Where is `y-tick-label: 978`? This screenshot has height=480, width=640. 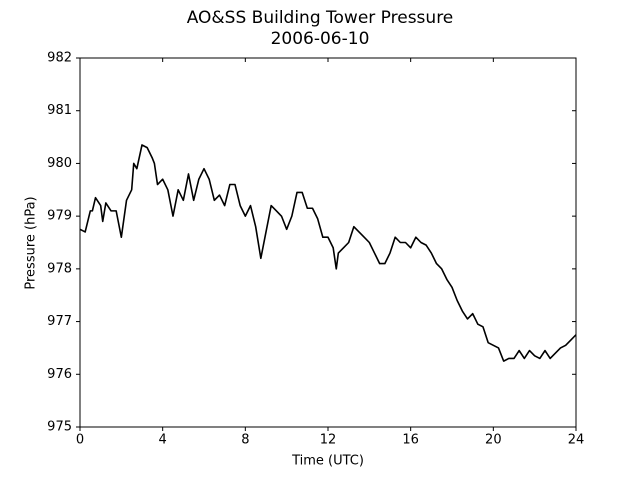 y-tick-label: 978 is located at coordinates (59, 268).